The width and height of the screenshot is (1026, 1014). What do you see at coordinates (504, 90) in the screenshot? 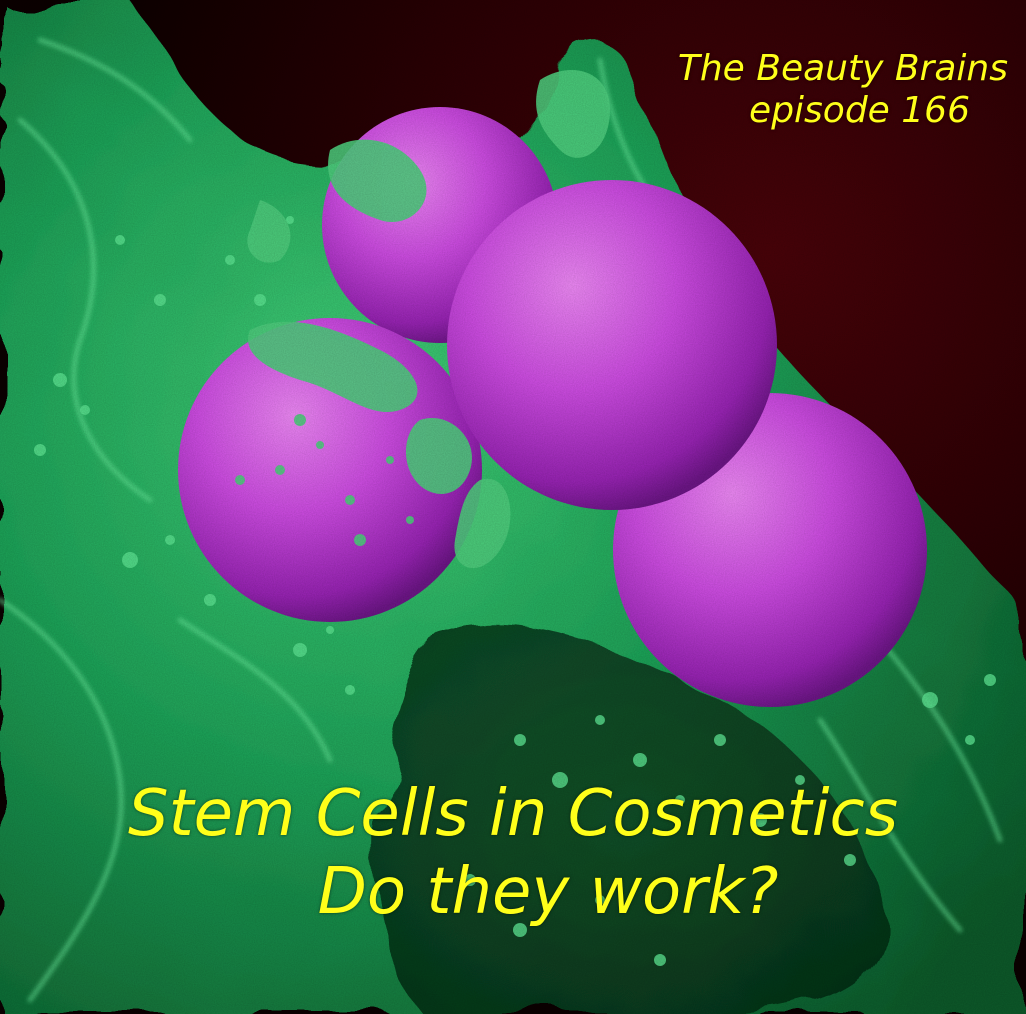
I see `show-header: The Beauty Brains episode 166` at bounding box center [504, 90].